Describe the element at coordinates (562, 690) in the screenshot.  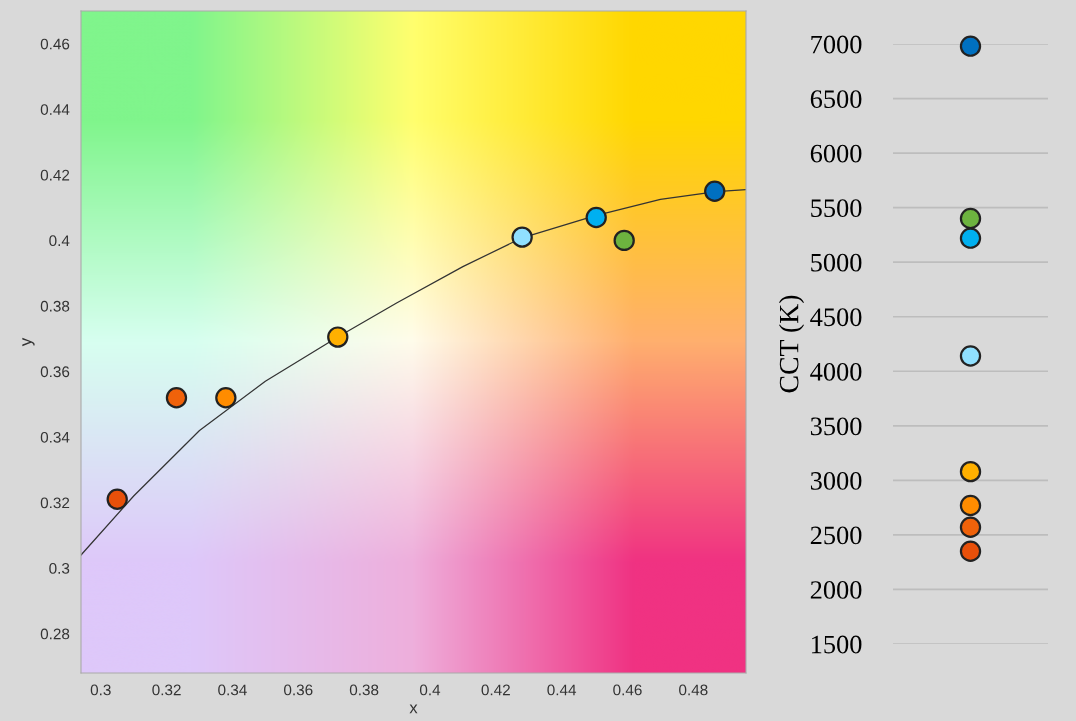
I see `x-tick-label: 0.44` at that location.